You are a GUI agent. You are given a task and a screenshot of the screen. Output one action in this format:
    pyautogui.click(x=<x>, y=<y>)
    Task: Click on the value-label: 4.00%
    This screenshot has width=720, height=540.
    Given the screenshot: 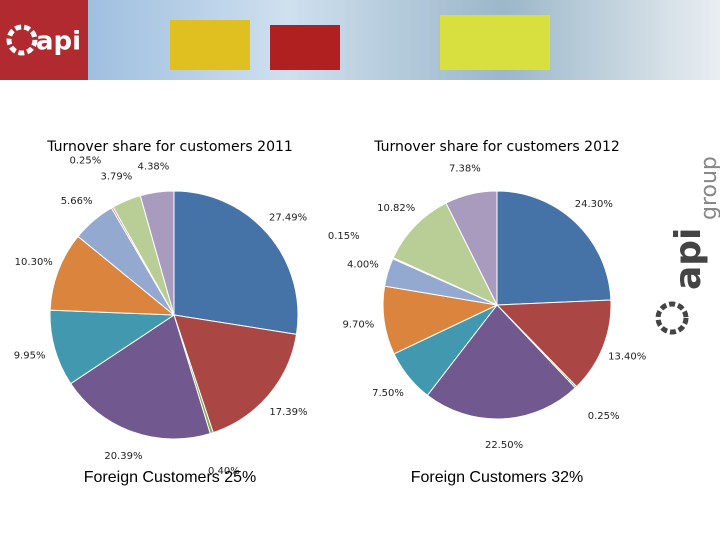 What is the action you would take?
    pyautogui.click(x=363, y=265)
    